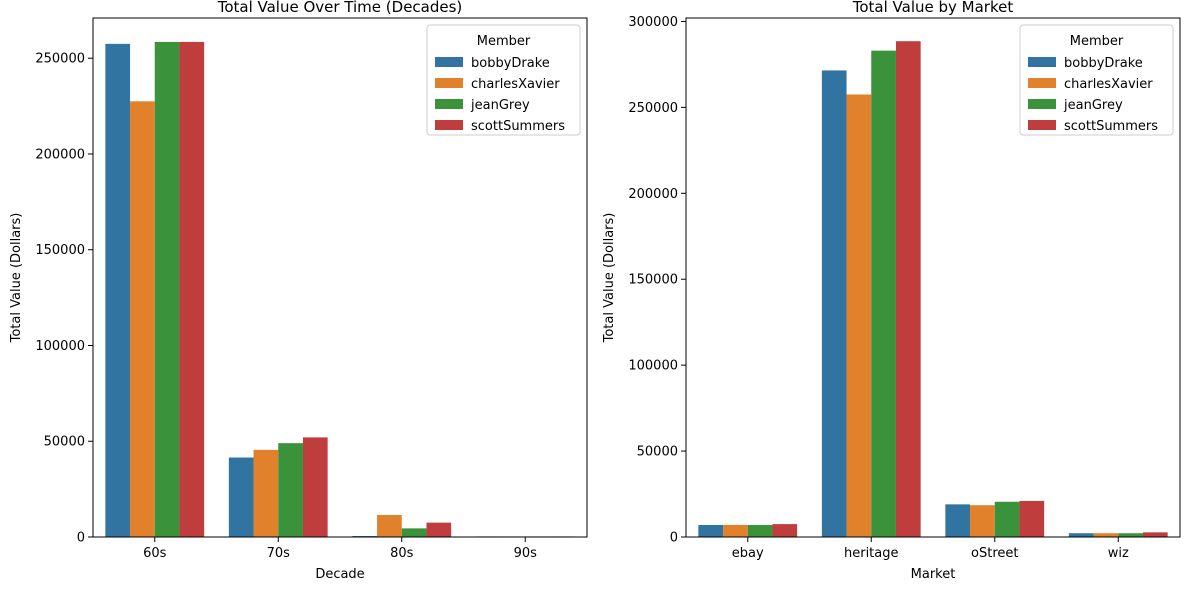 This screenshot has width=1189, height=590. I want to click on bar-bobbyDrake-70s, so click(241, 497).